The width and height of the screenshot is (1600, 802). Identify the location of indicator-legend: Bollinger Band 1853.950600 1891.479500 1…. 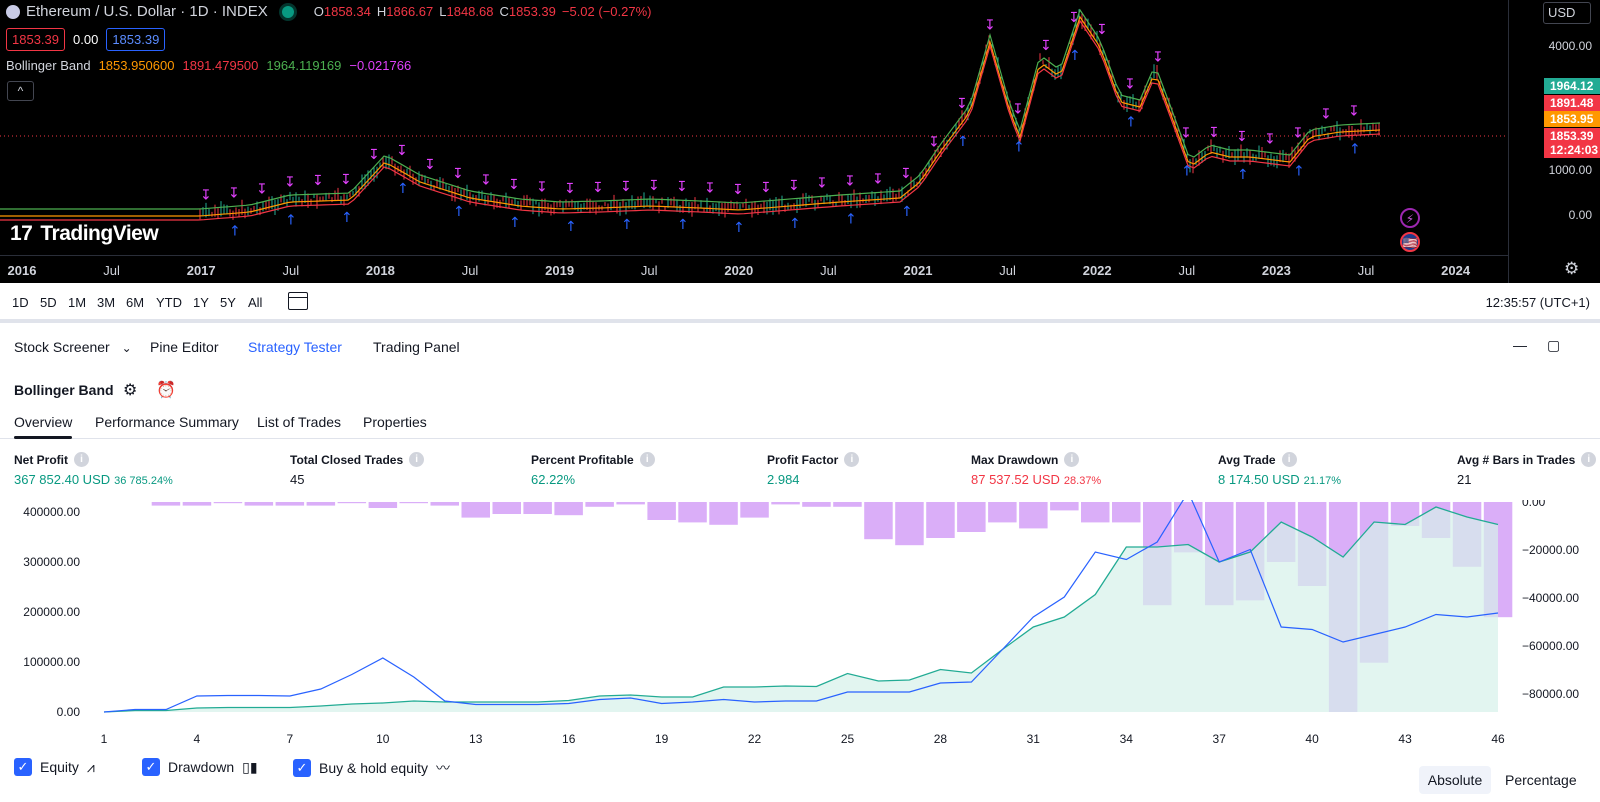
(212, 65).